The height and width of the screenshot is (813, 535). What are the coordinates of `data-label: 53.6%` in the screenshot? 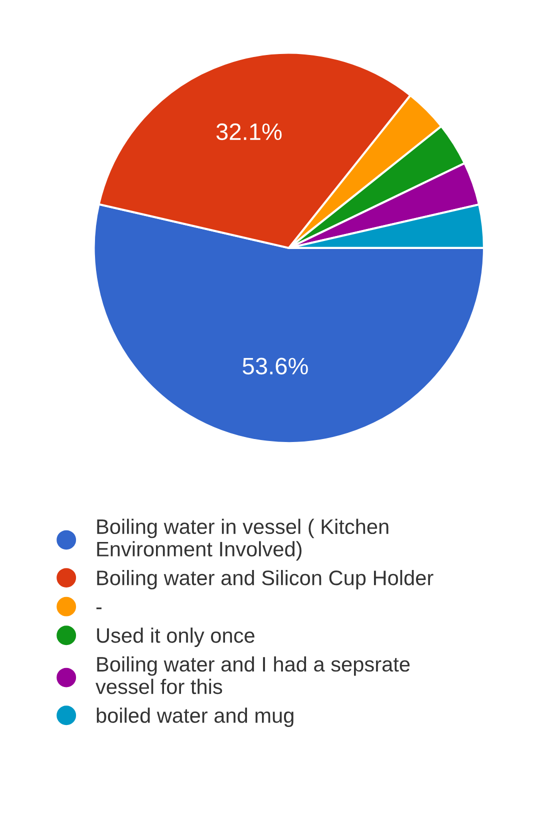 It's located at (275, 366).